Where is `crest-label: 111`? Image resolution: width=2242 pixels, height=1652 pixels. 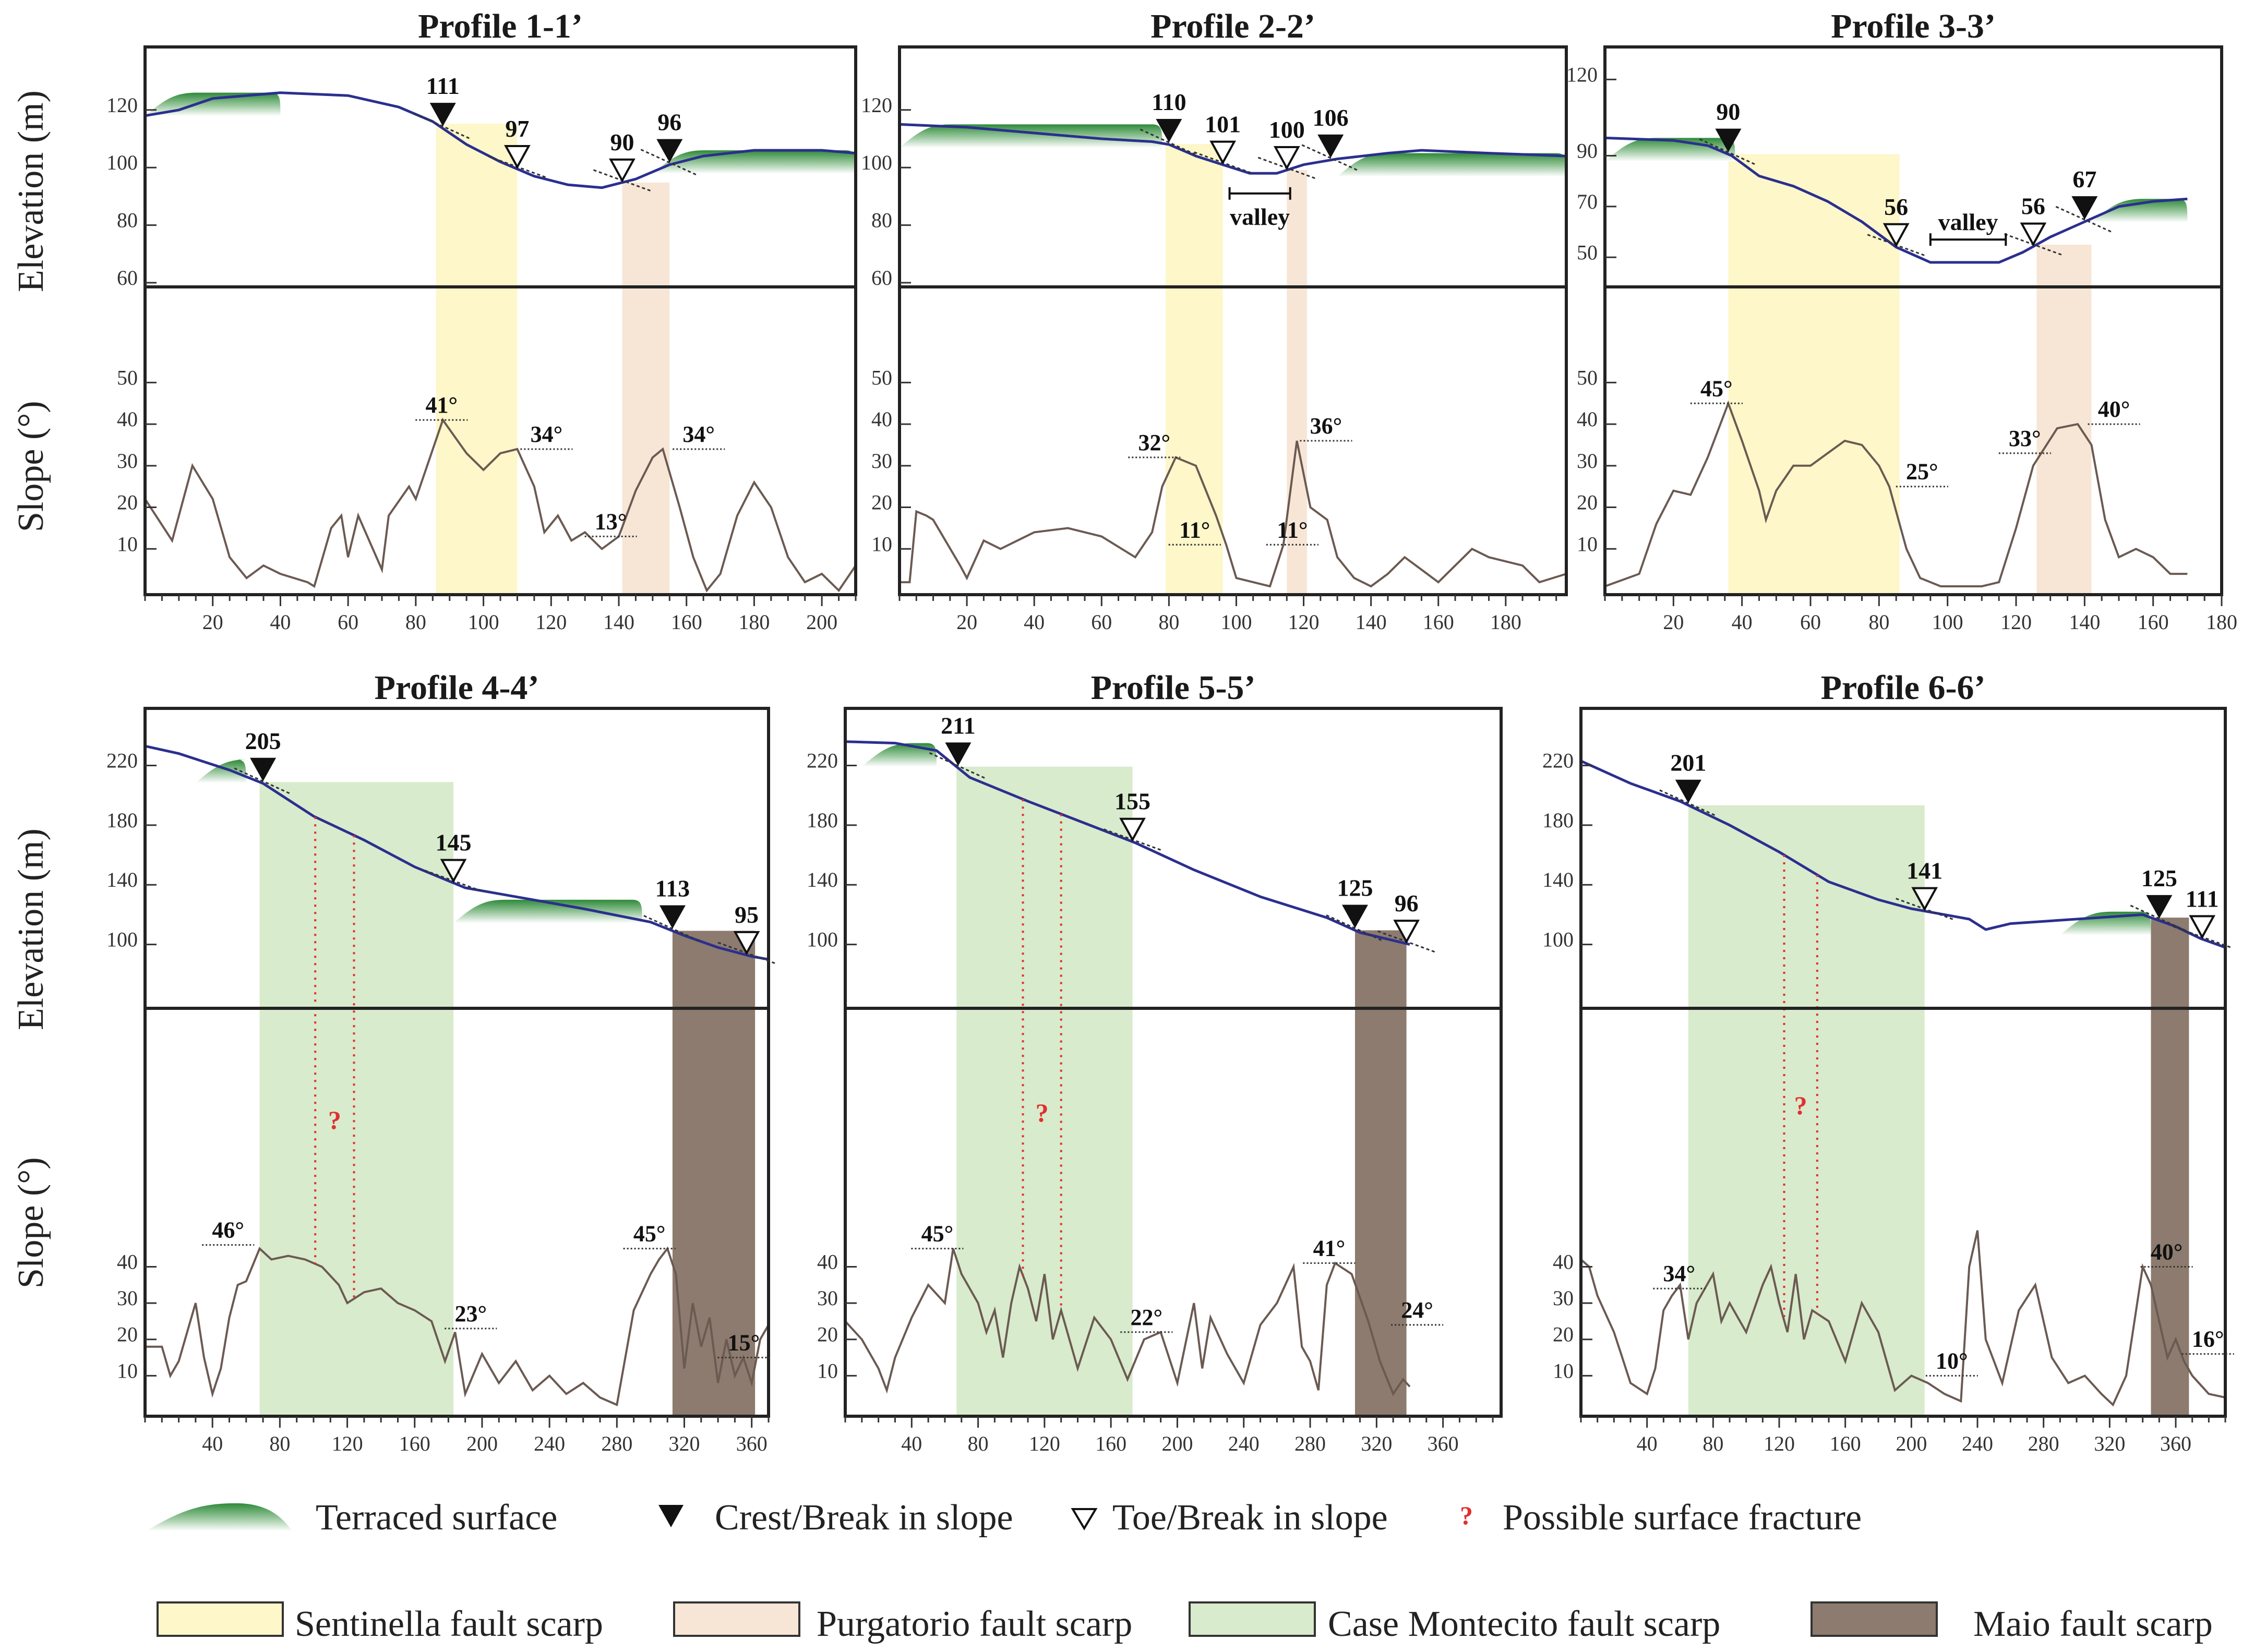
crest-label: 111 is located at coordinates (443, 86).